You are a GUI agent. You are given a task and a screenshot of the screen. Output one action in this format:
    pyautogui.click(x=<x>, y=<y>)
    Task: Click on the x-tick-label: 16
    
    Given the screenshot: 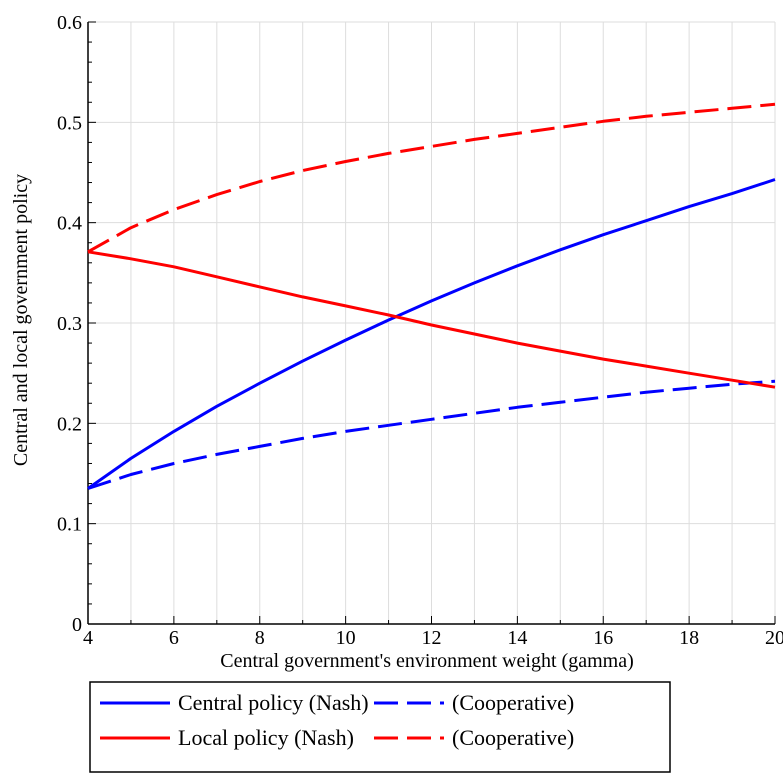 What is the action you would take?
    pyautogui.click(x=603, y=638)
    